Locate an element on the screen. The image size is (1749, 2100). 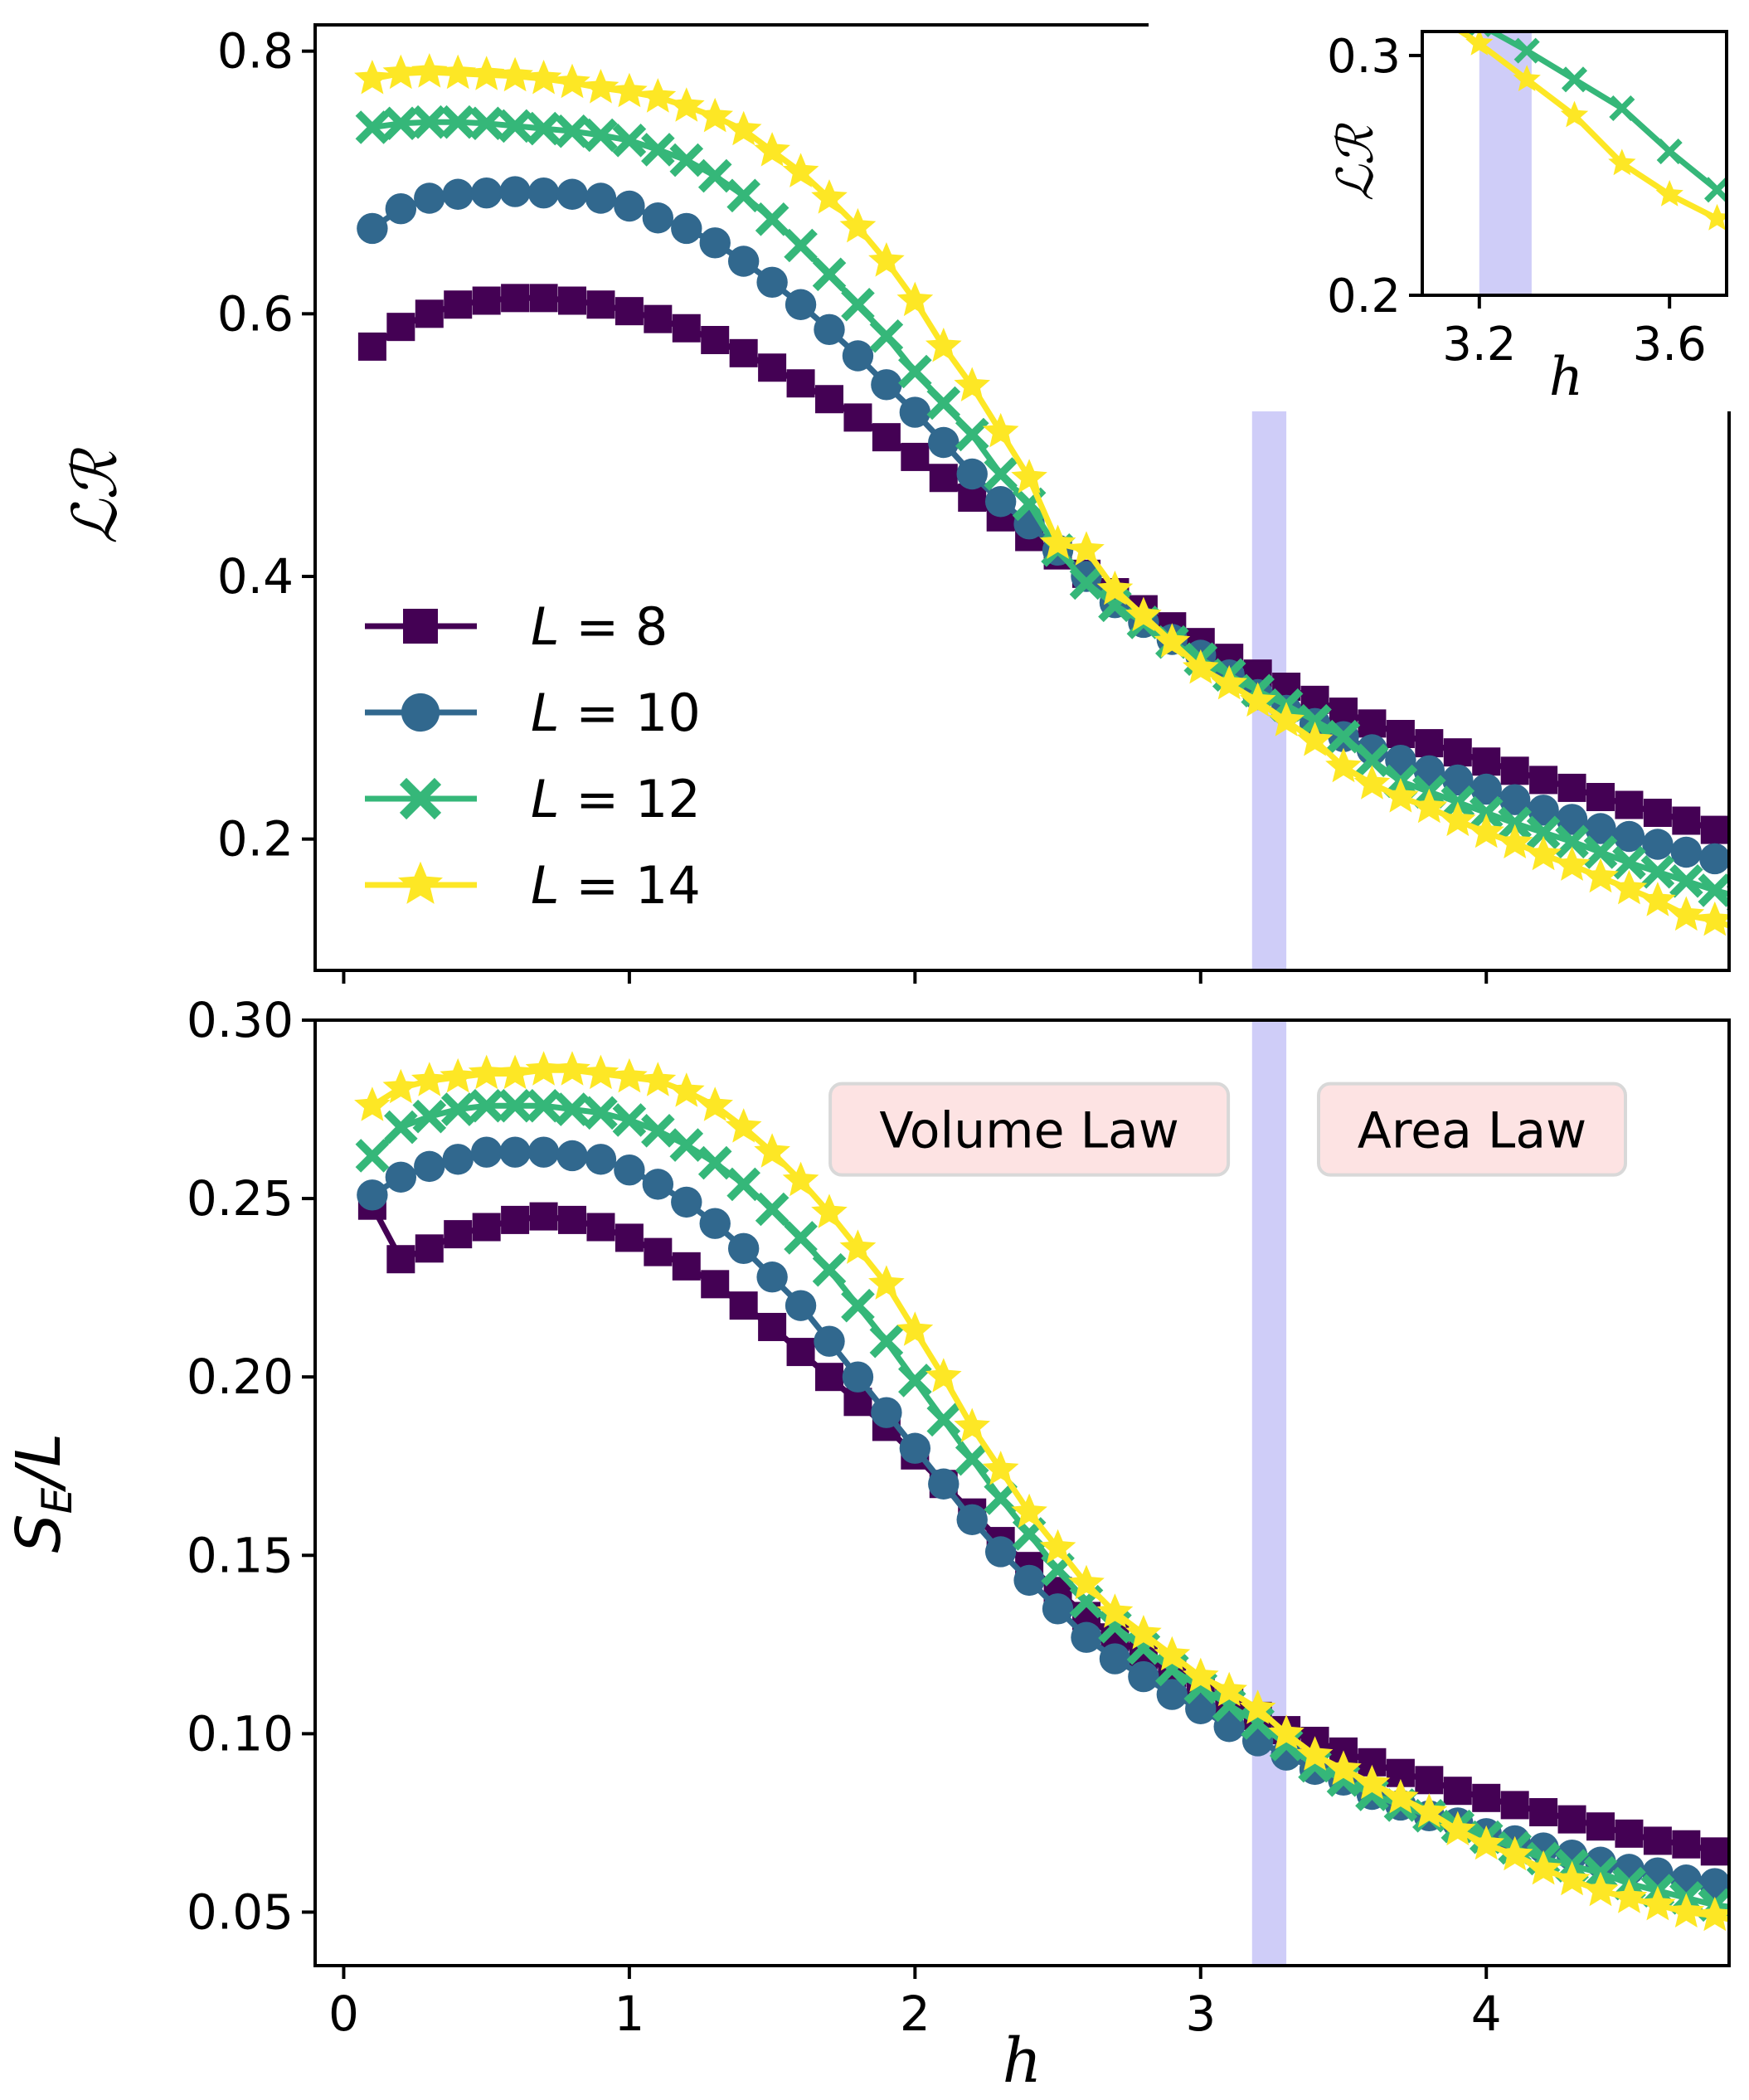
bottom-xtick-label-1: 1 is located at coordinates (629, 2014).